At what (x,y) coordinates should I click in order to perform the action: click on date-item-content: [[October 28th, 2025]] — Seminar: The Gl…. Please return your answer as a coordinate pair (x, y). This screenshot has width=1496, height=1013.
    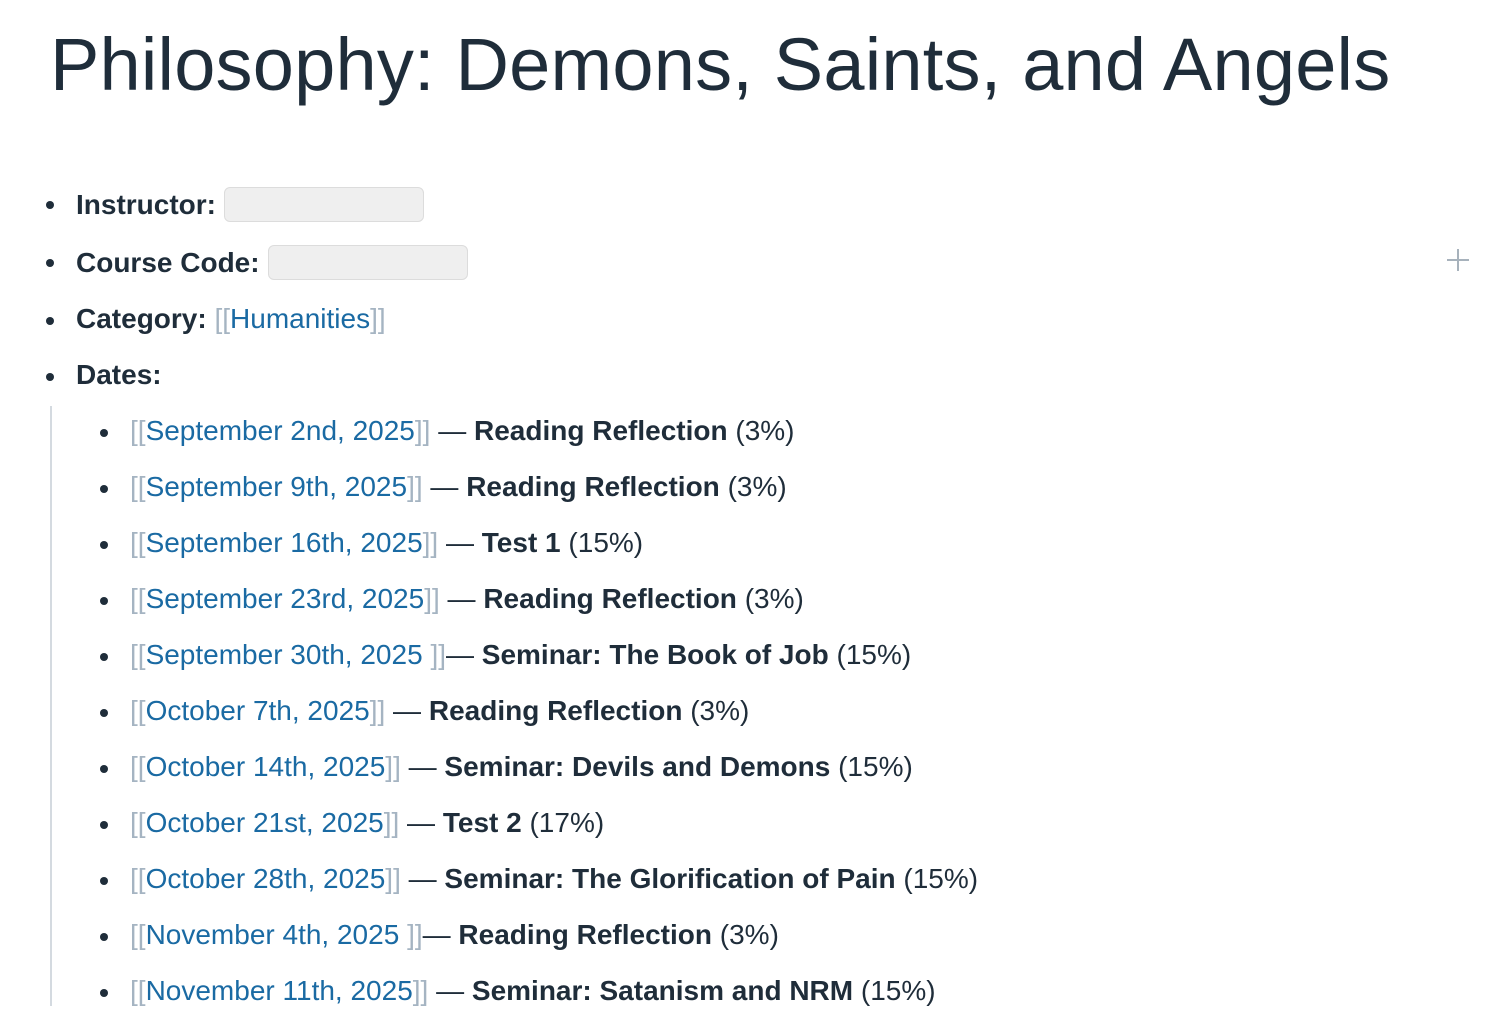
    Looking at the image, I should click on (554, 879).